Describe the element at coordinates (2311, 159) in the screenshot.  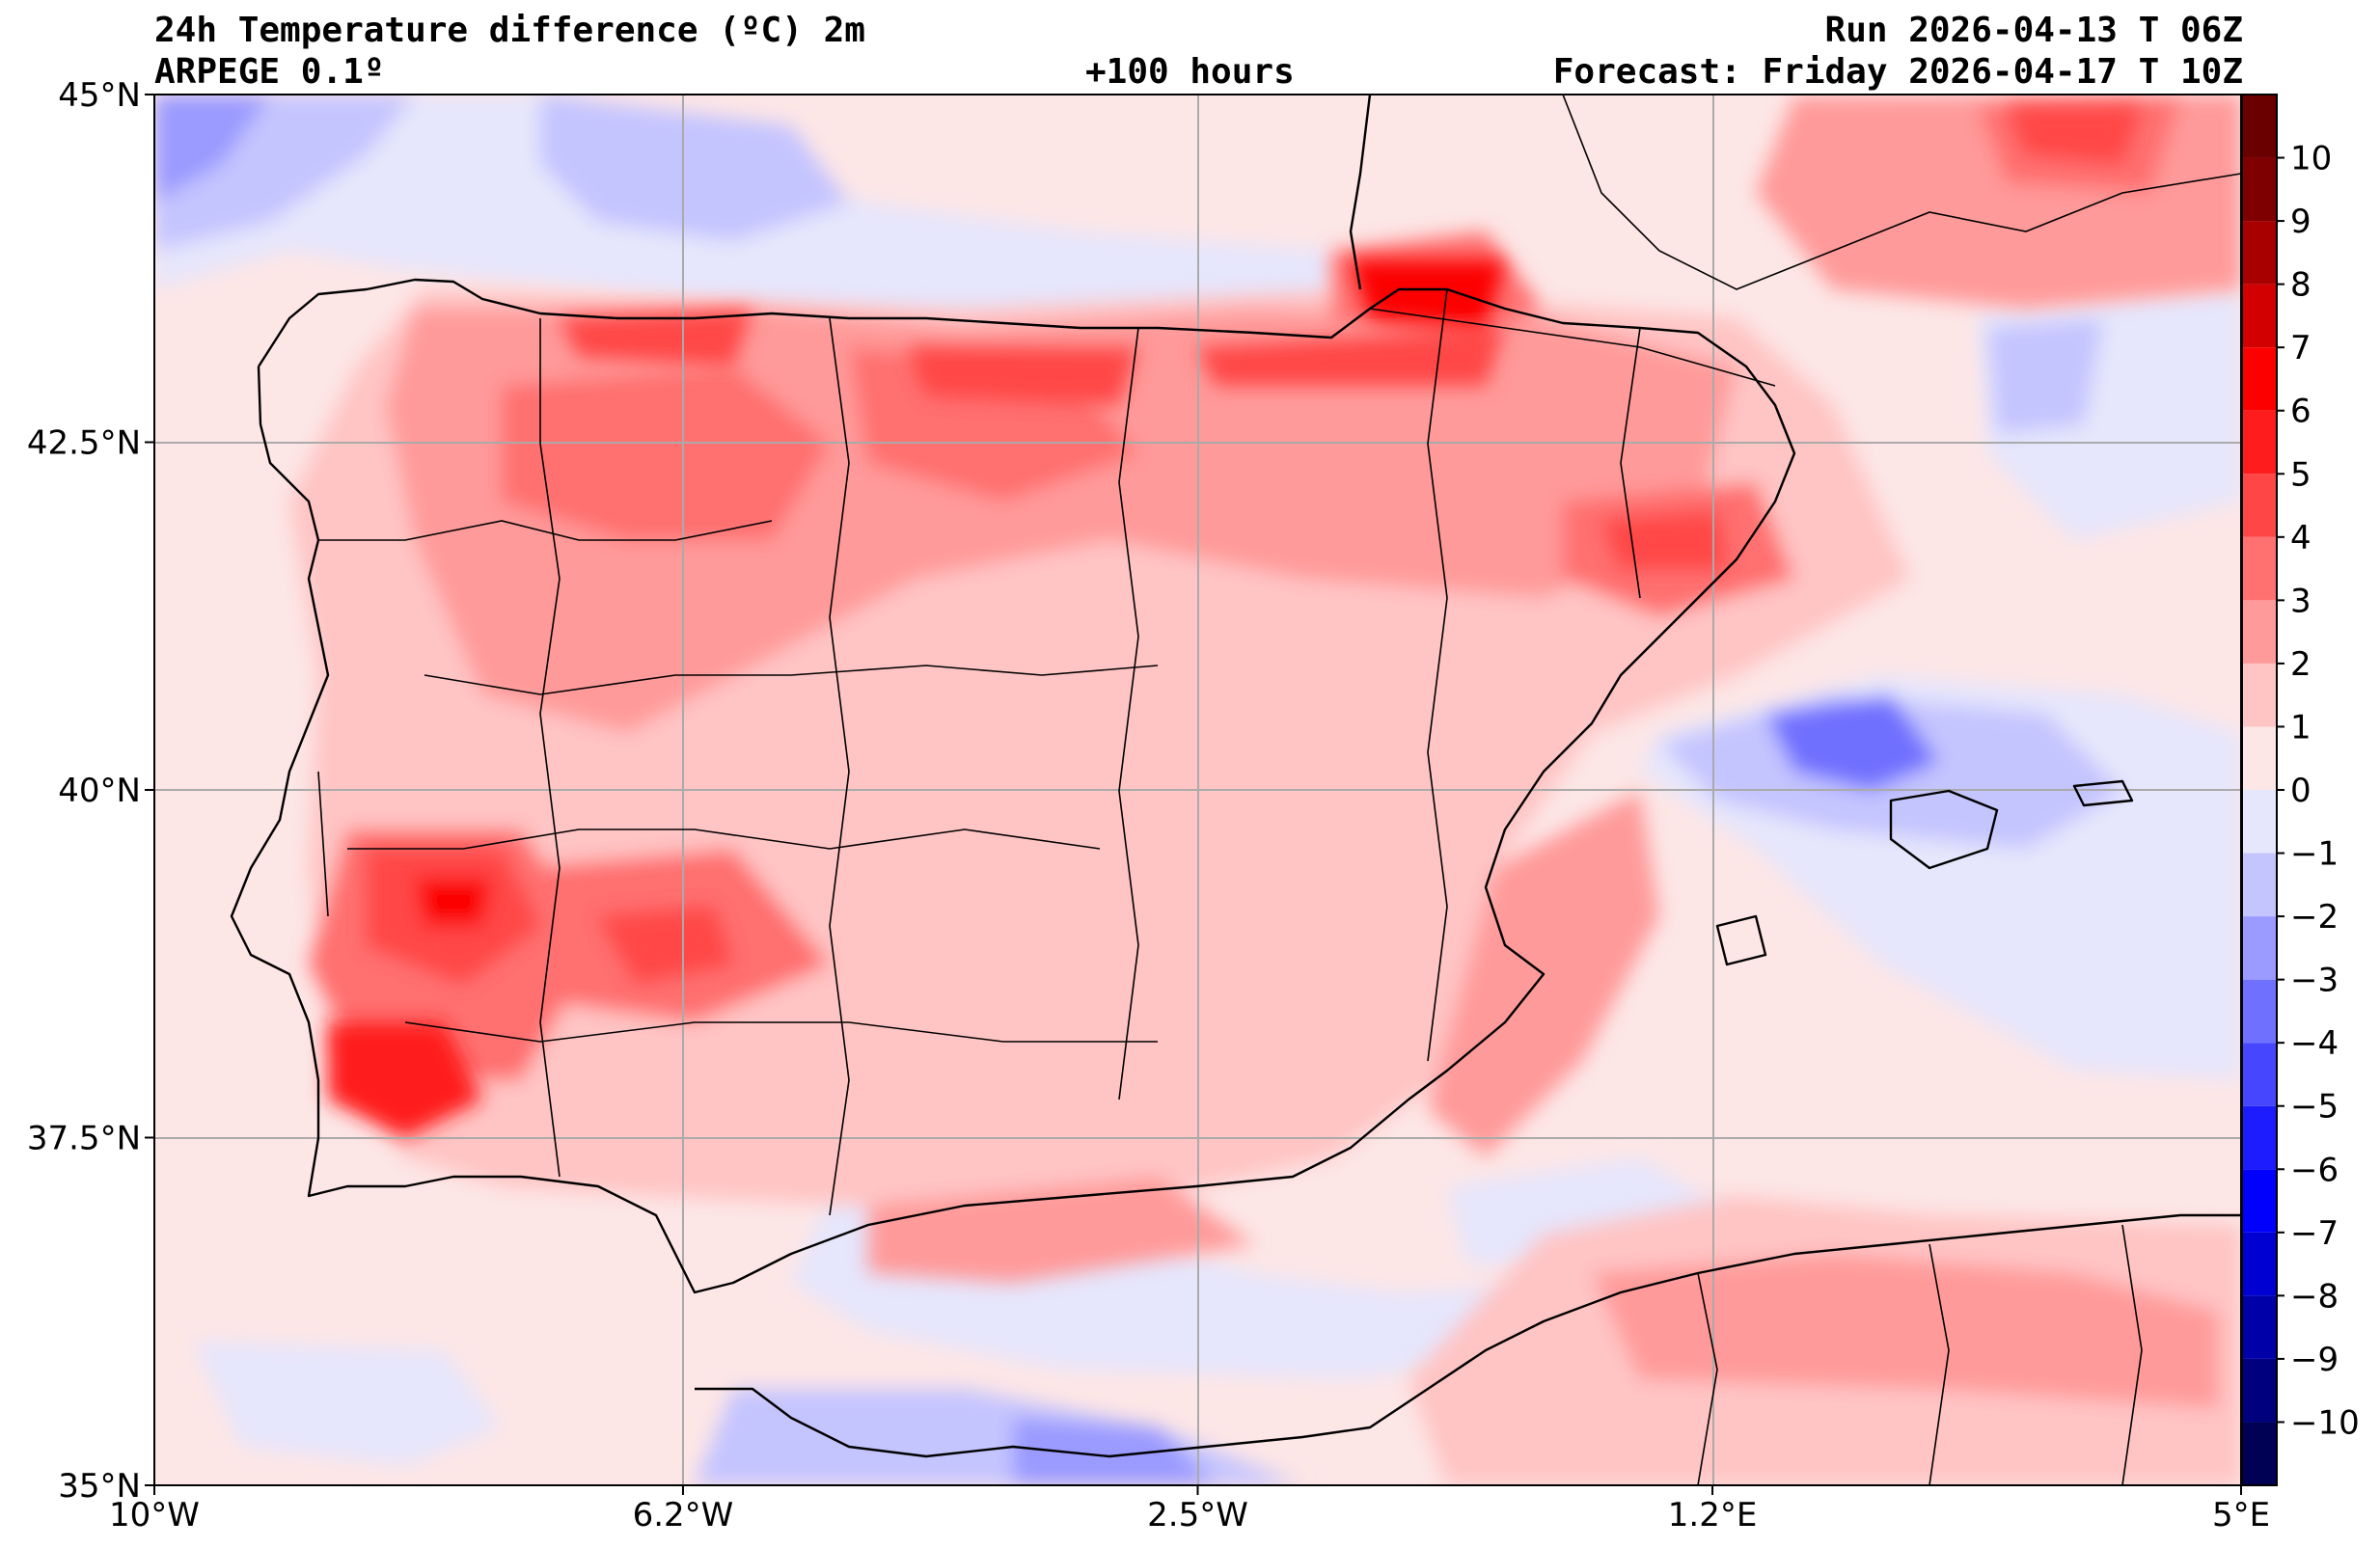
I see `colorbar-tick-label: 10` at that location.